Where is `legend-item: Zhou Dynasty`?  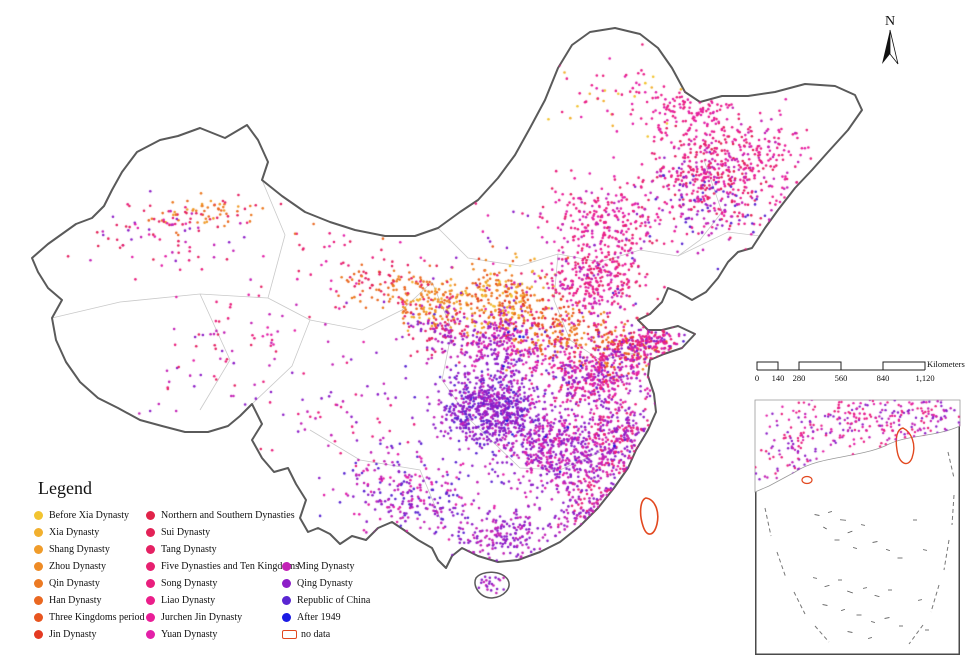 legend-item: Zhou Dynasty is located at coordinates (90, 566).